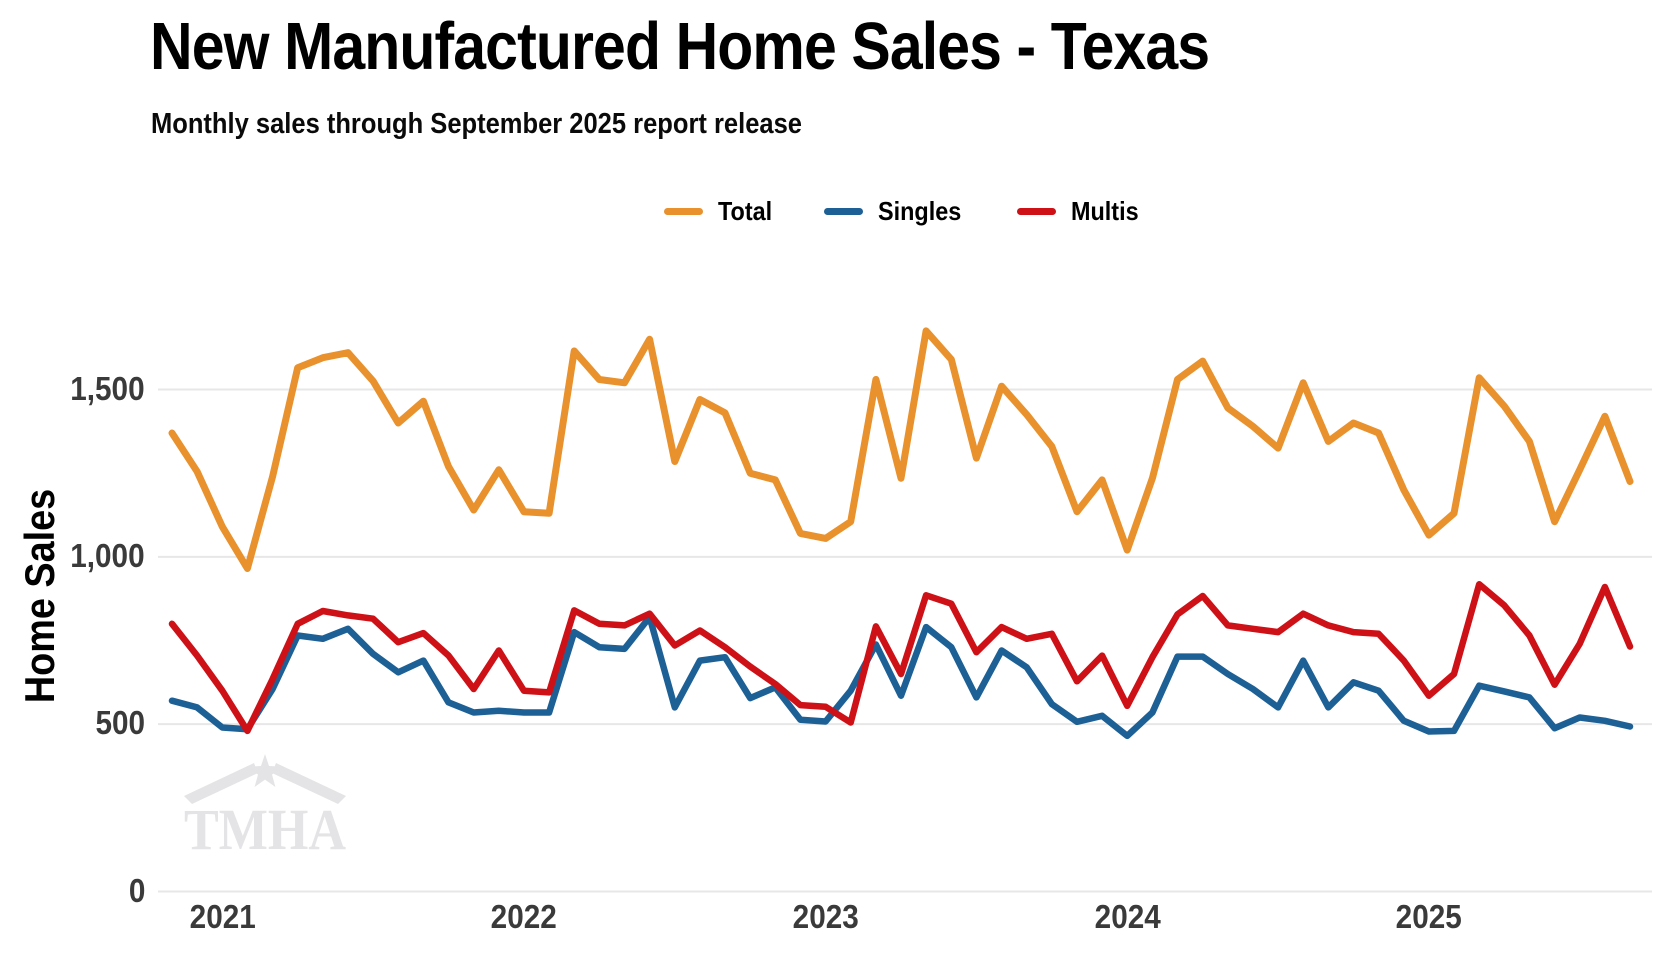 The image size is (1660, 960). What do you see at coordinates (901, 676) in the screenshot?
I see `series-line-singles` at bounding box center [901, 676].